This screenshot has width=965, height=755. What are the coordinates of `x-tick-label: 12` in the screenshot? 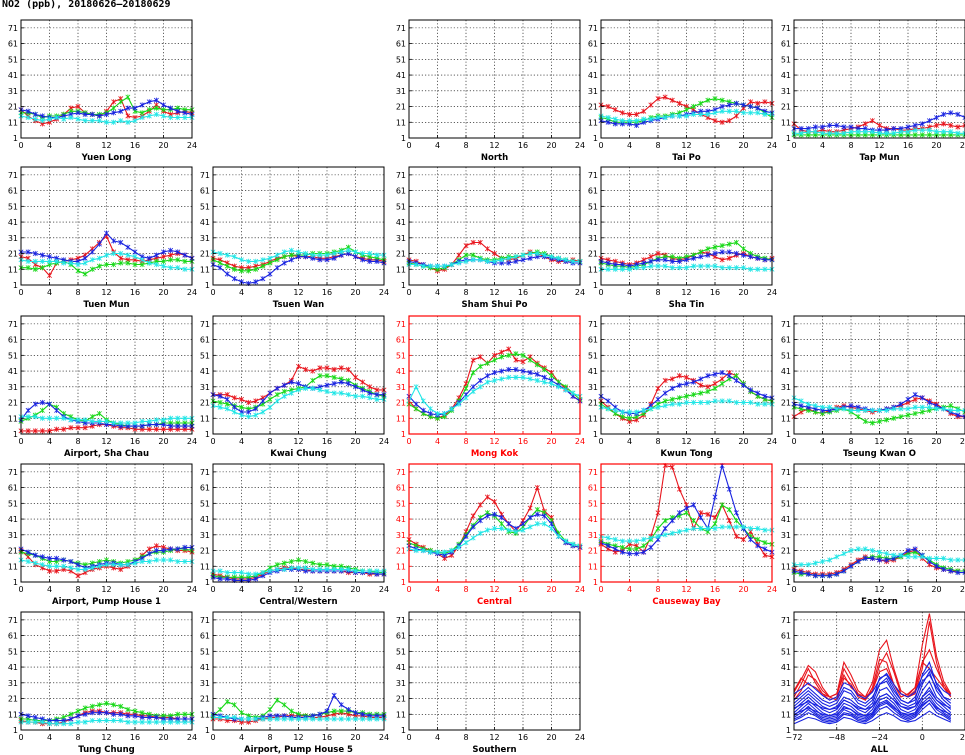 It's located at (298, 292).